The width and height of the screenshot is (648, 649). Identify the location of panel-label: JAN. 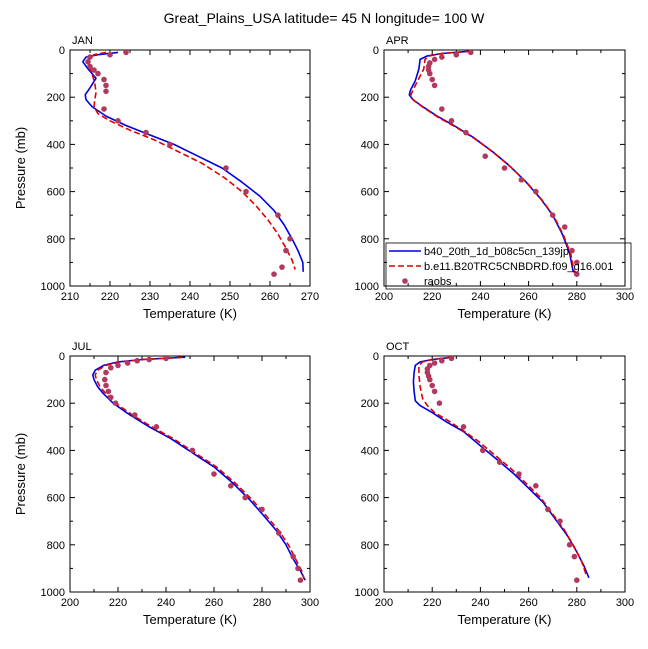
(82, 41).